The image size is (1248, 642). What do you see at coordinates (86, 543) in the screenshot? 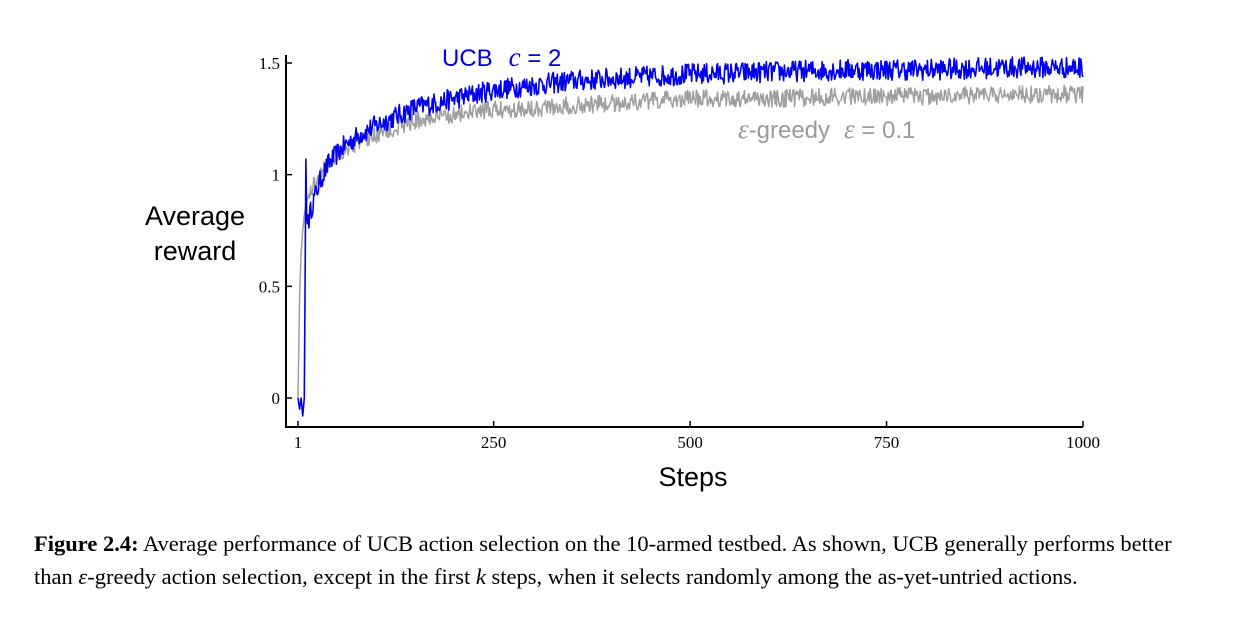
I see `caption-label: Figure 2.4:` at bounding box center [86, 543].